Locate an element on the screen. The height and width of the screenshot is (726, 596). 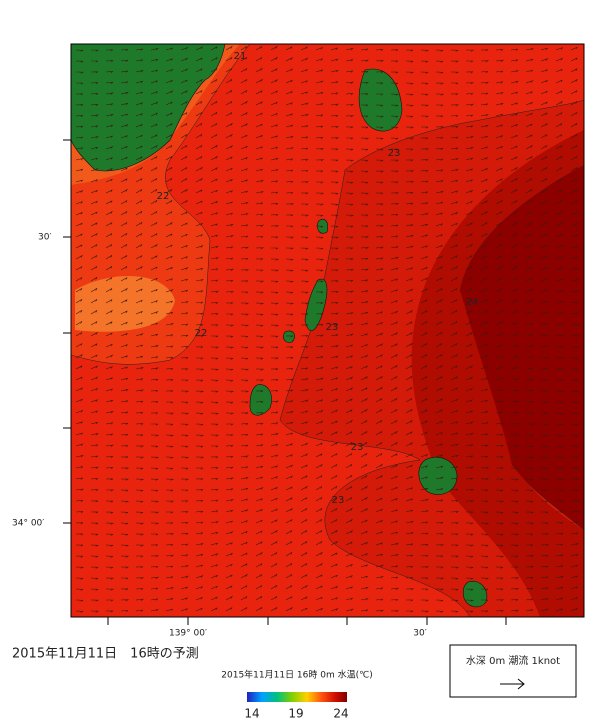
colorbar-tick-label: 14 is located at coordinates (251, 714).